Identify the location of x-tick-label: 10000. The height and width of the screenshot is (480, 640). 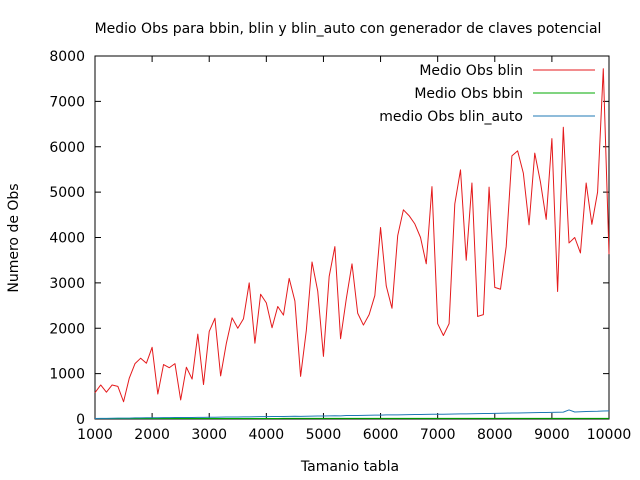
(609, 435).